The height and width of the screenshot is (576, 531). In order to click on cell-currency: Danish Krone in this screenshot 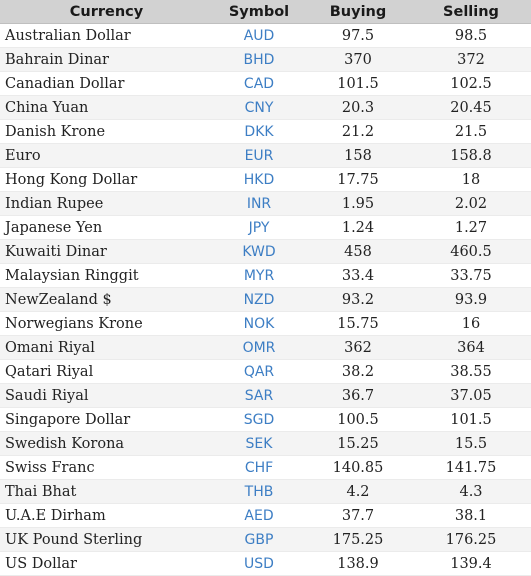, I will do `click(106, 131)`.